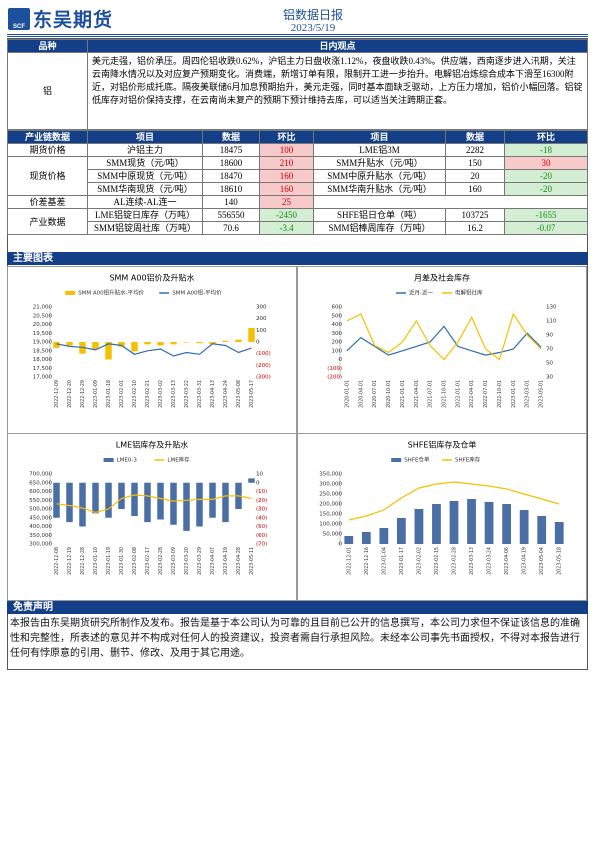 This screenshot has width=595, height=842. I want to click on value: 2282, so click(475, 150).